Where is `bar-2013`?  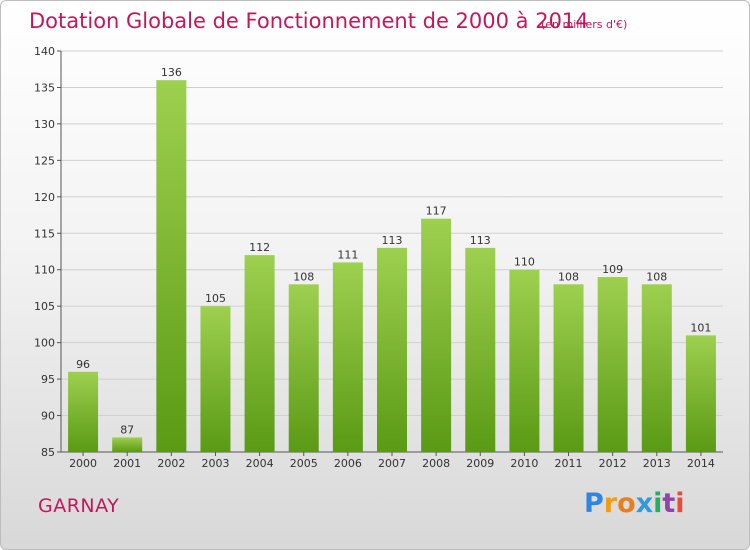
bar-2013 is located at coordinates (656, 368).